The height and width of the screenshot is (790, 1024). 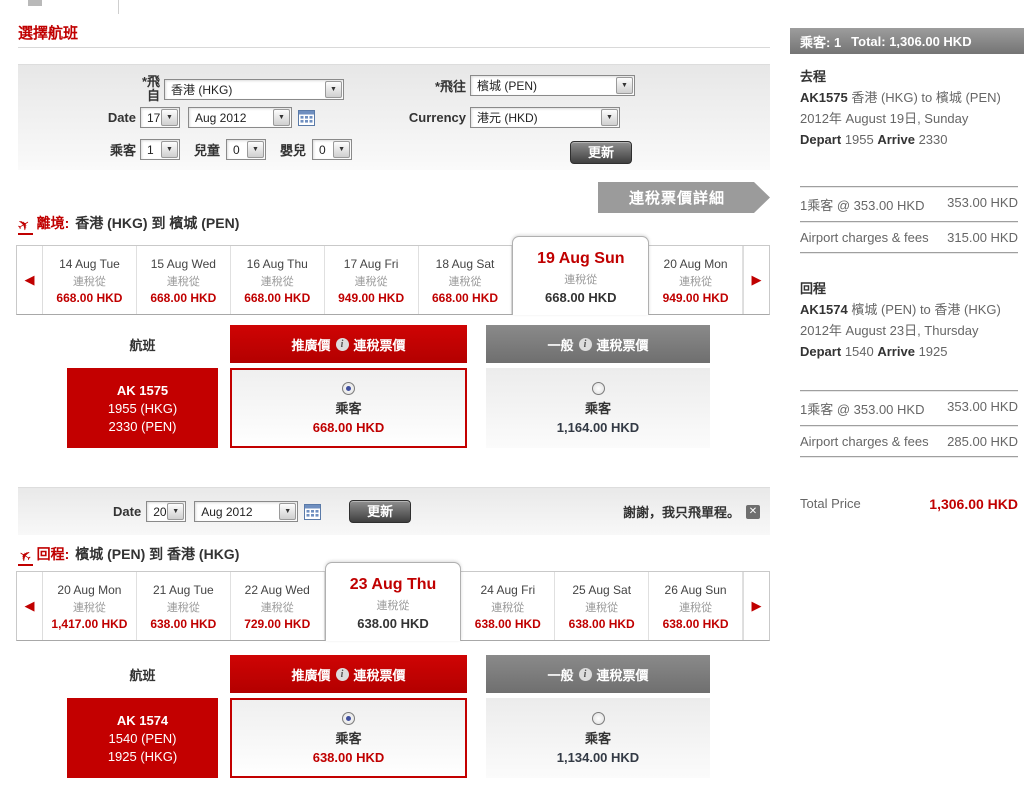 What do you see at coordinates (121, 117) in the screenshot?
I see `depart-date-label: Date` at bounding box center [121, 117].